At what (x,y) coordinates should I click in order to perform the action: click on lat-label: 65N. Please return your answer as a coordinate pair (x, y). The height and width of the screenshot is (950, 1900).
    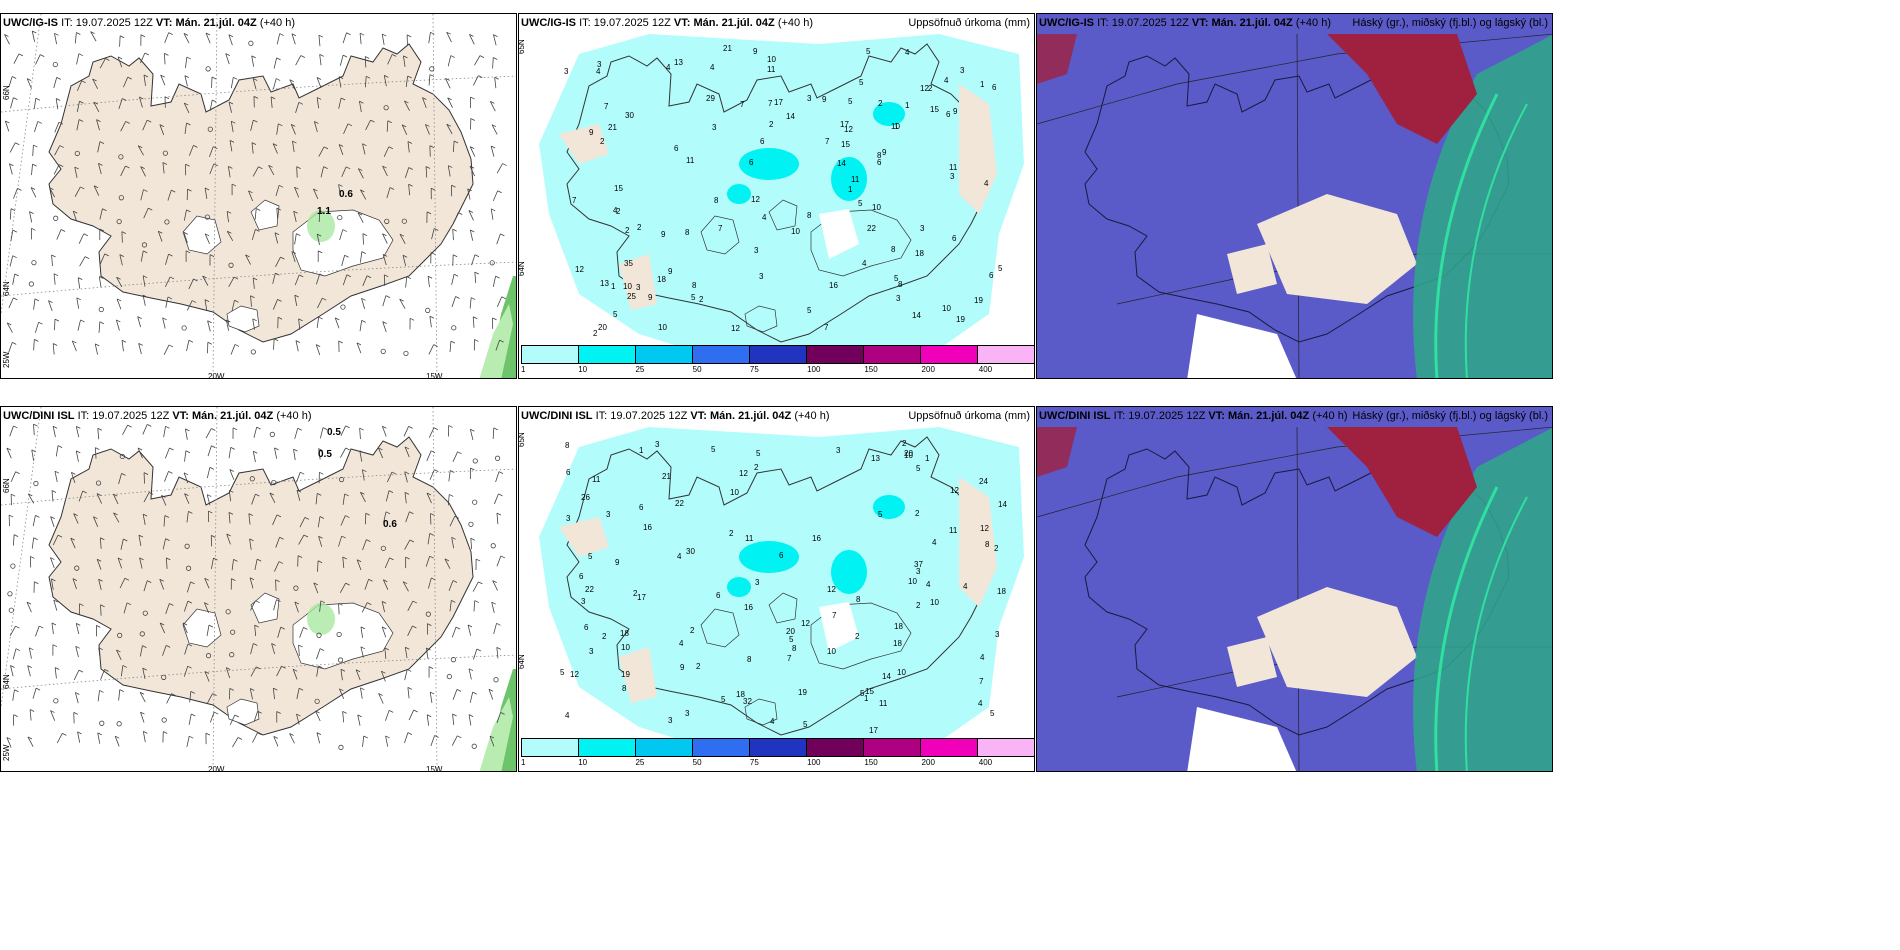
    Looking at the image, I should click on (522, 46).